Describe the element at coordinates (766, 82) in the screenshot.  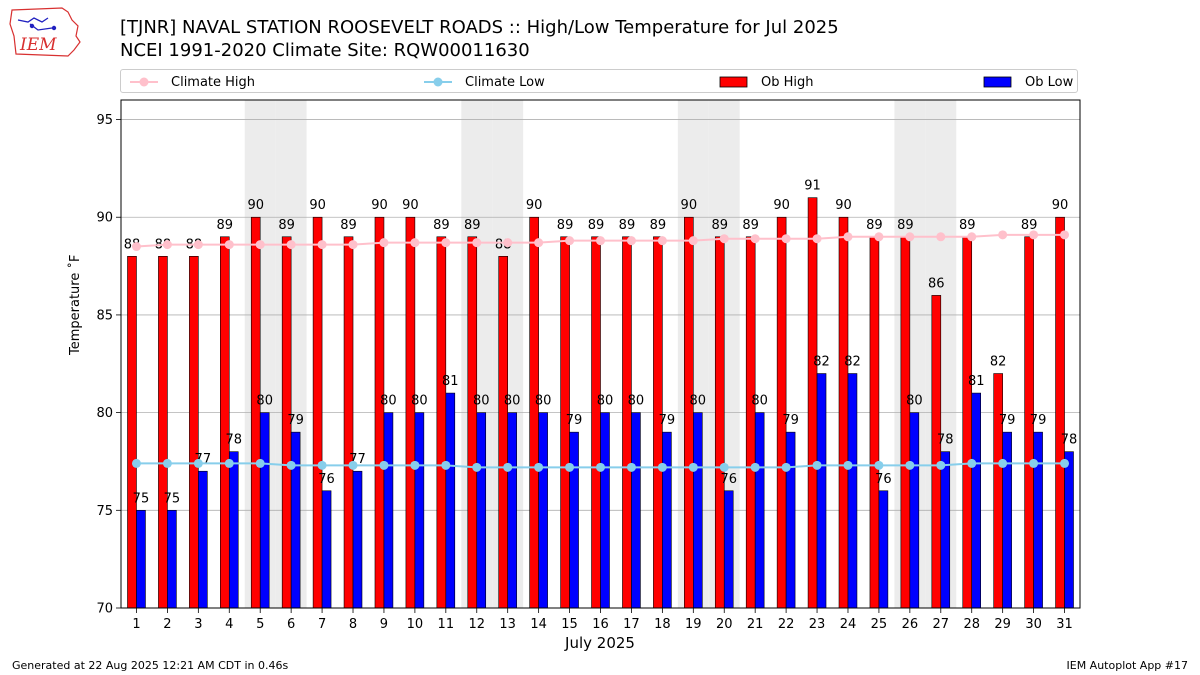
I see `legend-ob-high: Ob High` at that location.